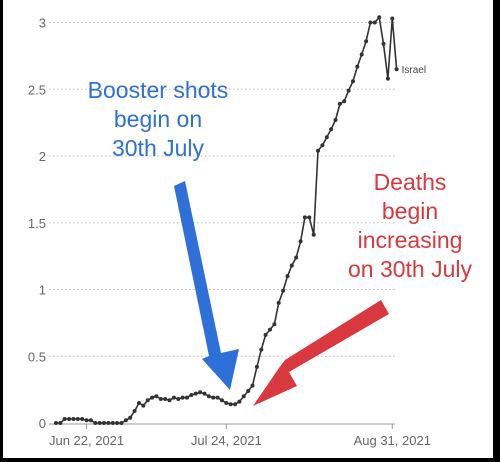  I want to click on y-tick-label: 0, so click(42, 423).